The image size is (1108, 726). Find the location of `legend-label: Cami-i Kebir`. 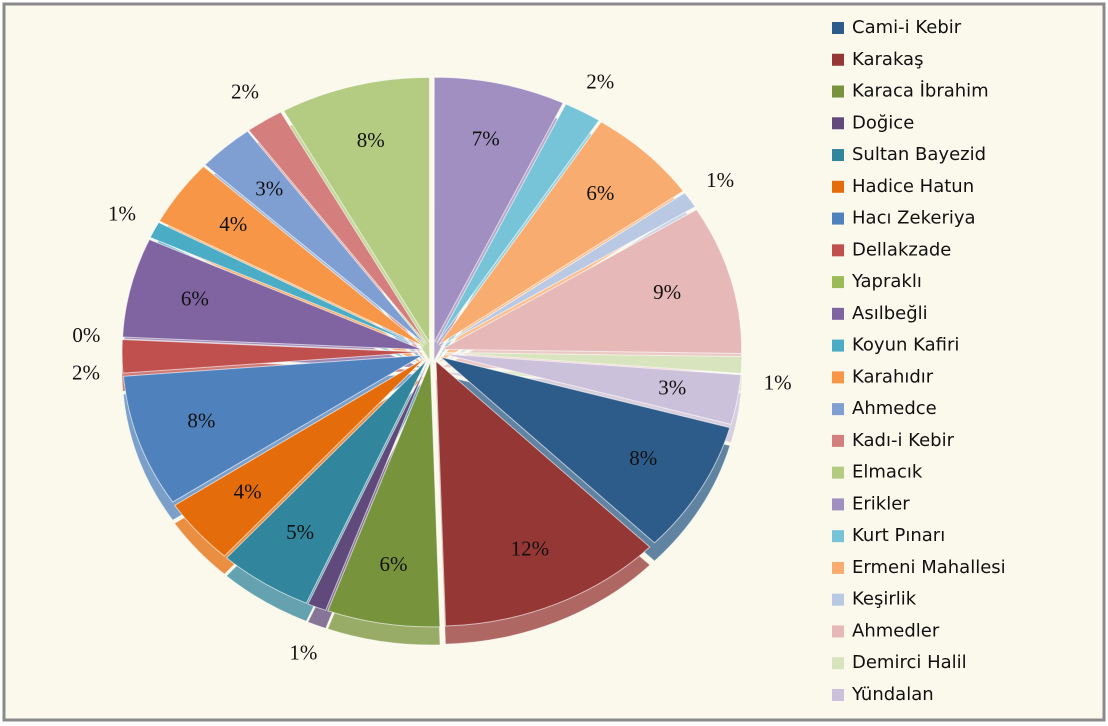

legend-label: Cami-i Kebir is located at coordinates (907, 27).